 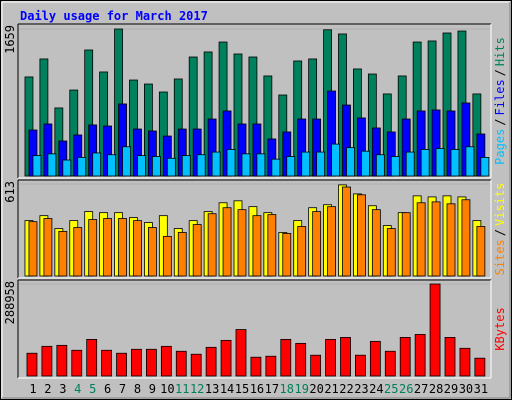 I want to click on x-tick-label: 25, so click(x=391, y=389).